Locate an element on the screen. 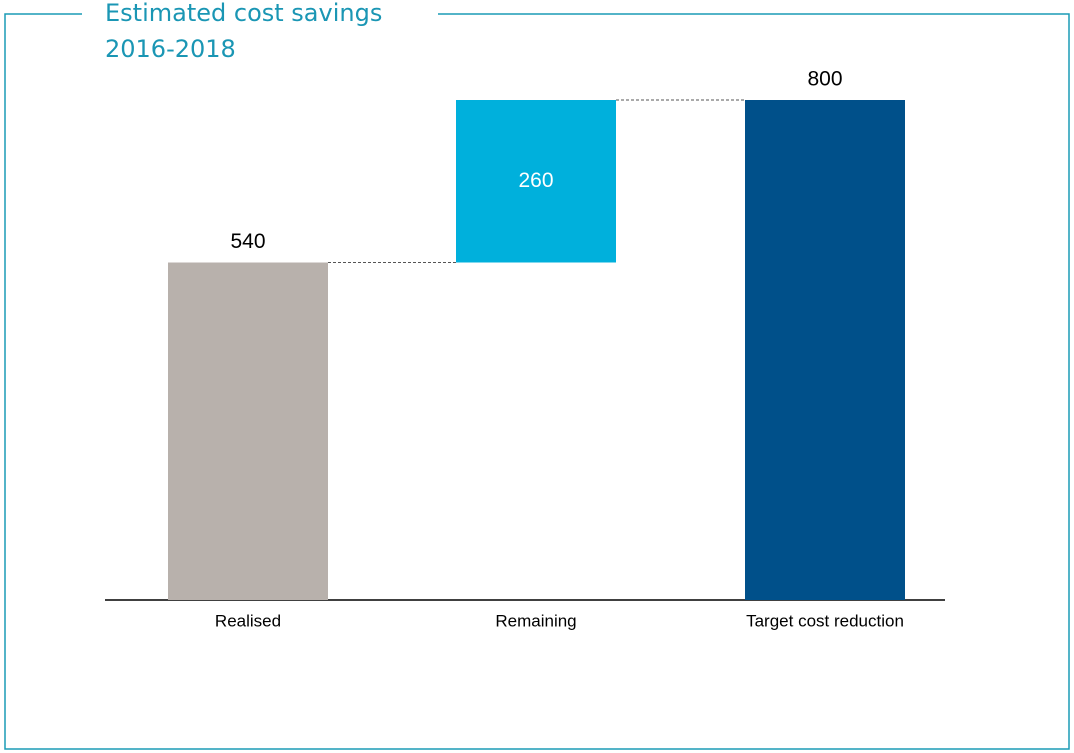  value-label: 260 is located at coordinates (535, 180).